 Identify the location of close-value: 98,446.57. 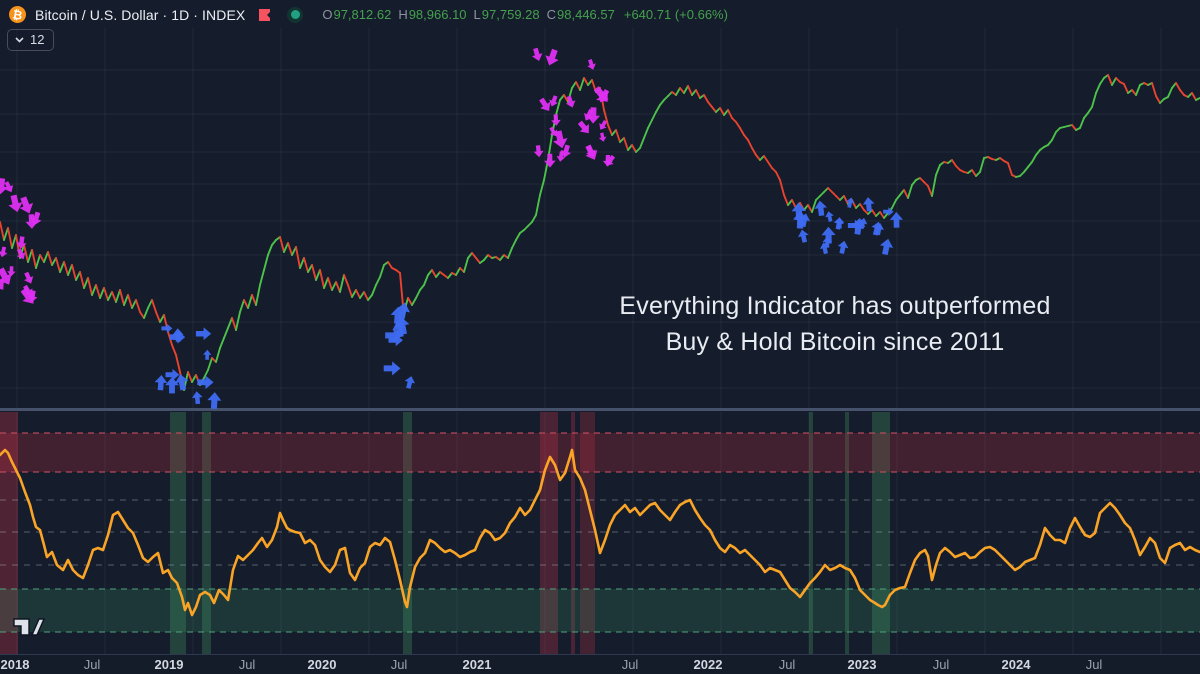
(586, 14).